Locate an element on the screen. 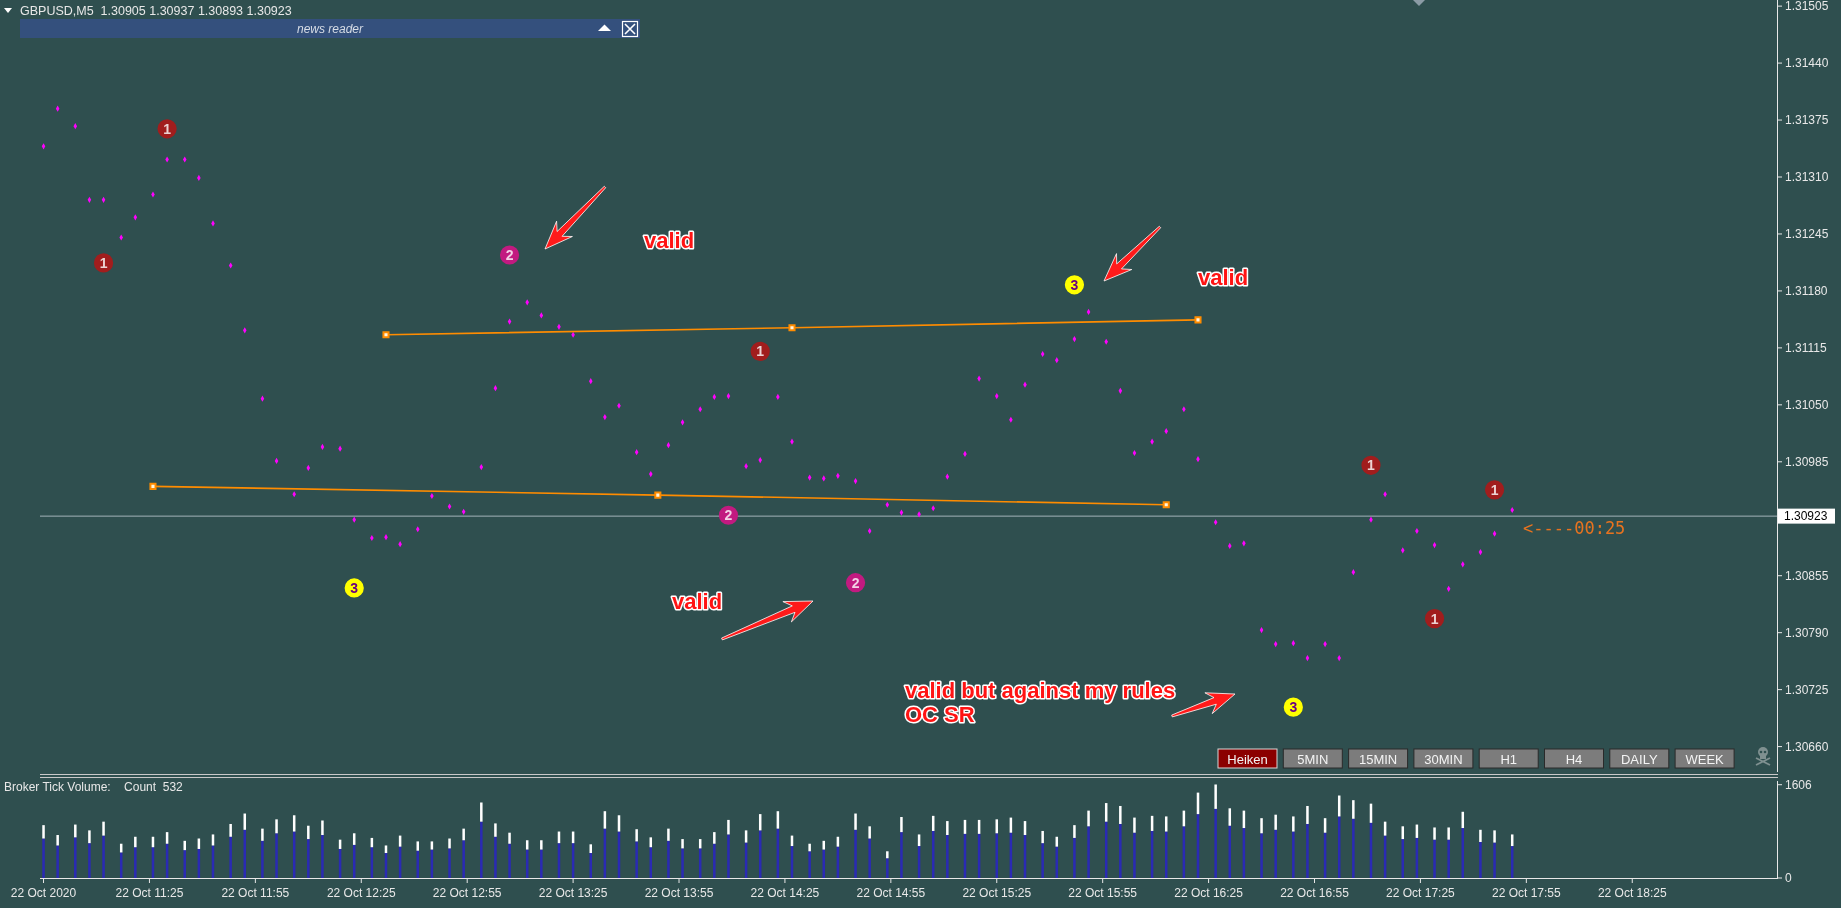 This screenshot has height=908, width=1841. y-tick-label: 1.30660 is located at coordinates (1807, 746).